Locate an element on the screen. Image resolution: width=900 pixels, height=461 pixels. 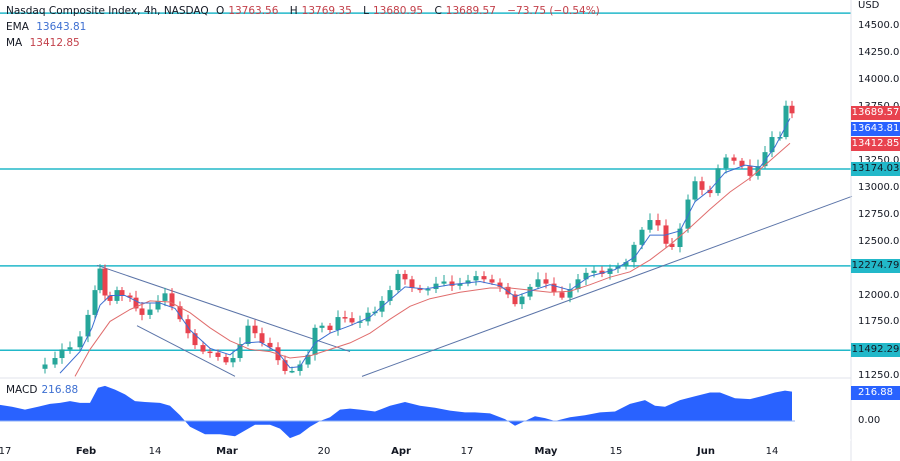
time-tick: 20 is located at coordinates (324, 451).